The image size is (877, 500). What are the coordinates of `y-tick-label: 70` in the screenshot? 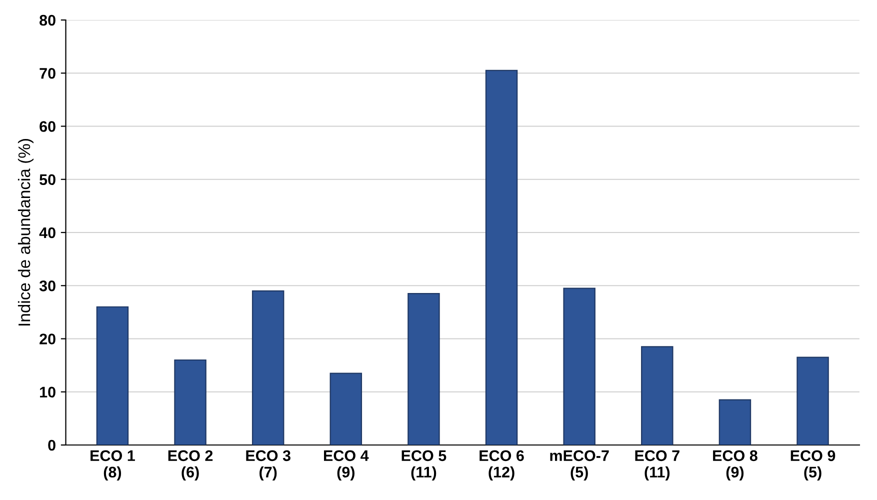 It's located at (48, 73).